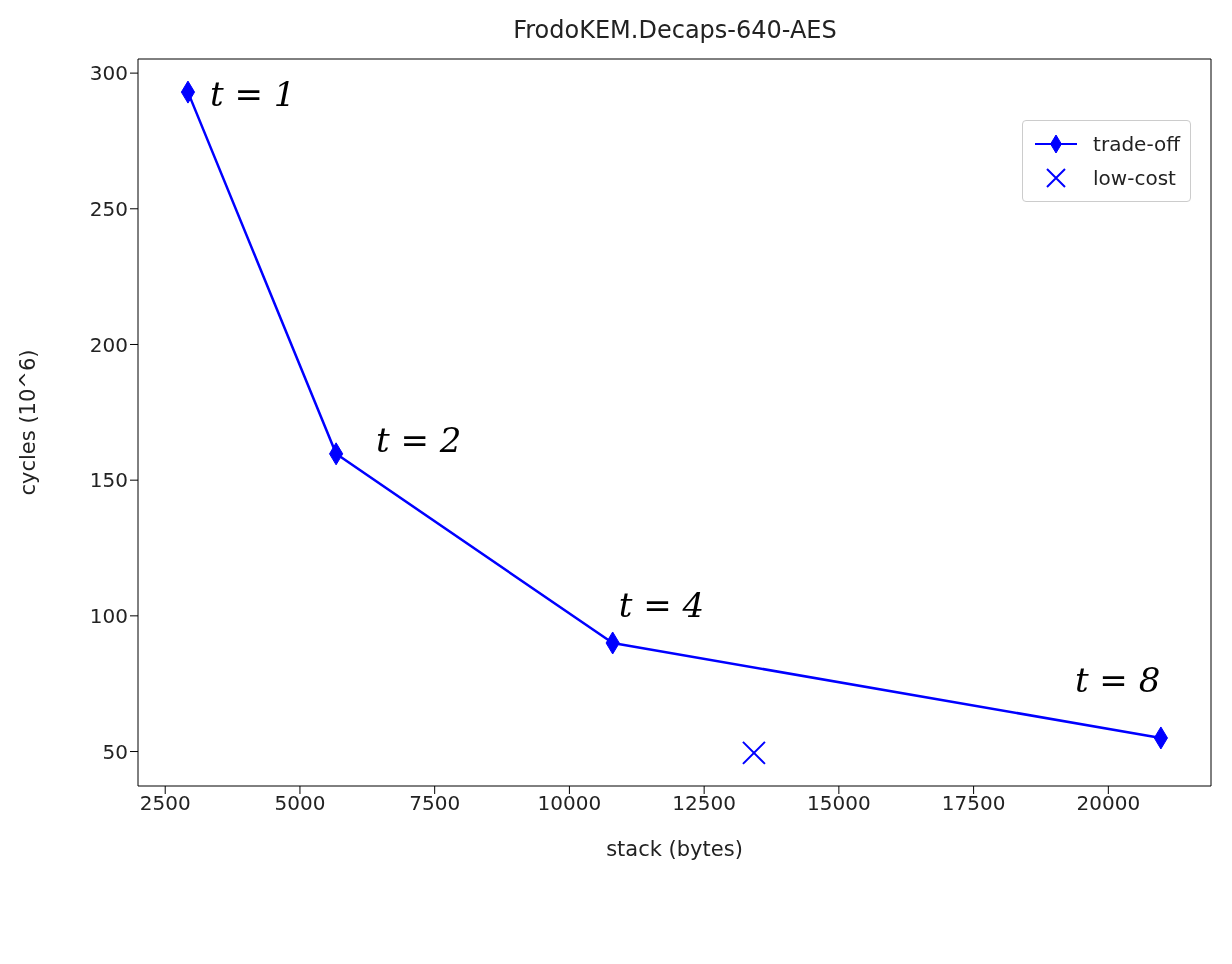 This screenshot has height=964, width=1232. Describe the element at coordinates (108, 344) in the screenshot. I see `y-tick-label: 200` at that location.